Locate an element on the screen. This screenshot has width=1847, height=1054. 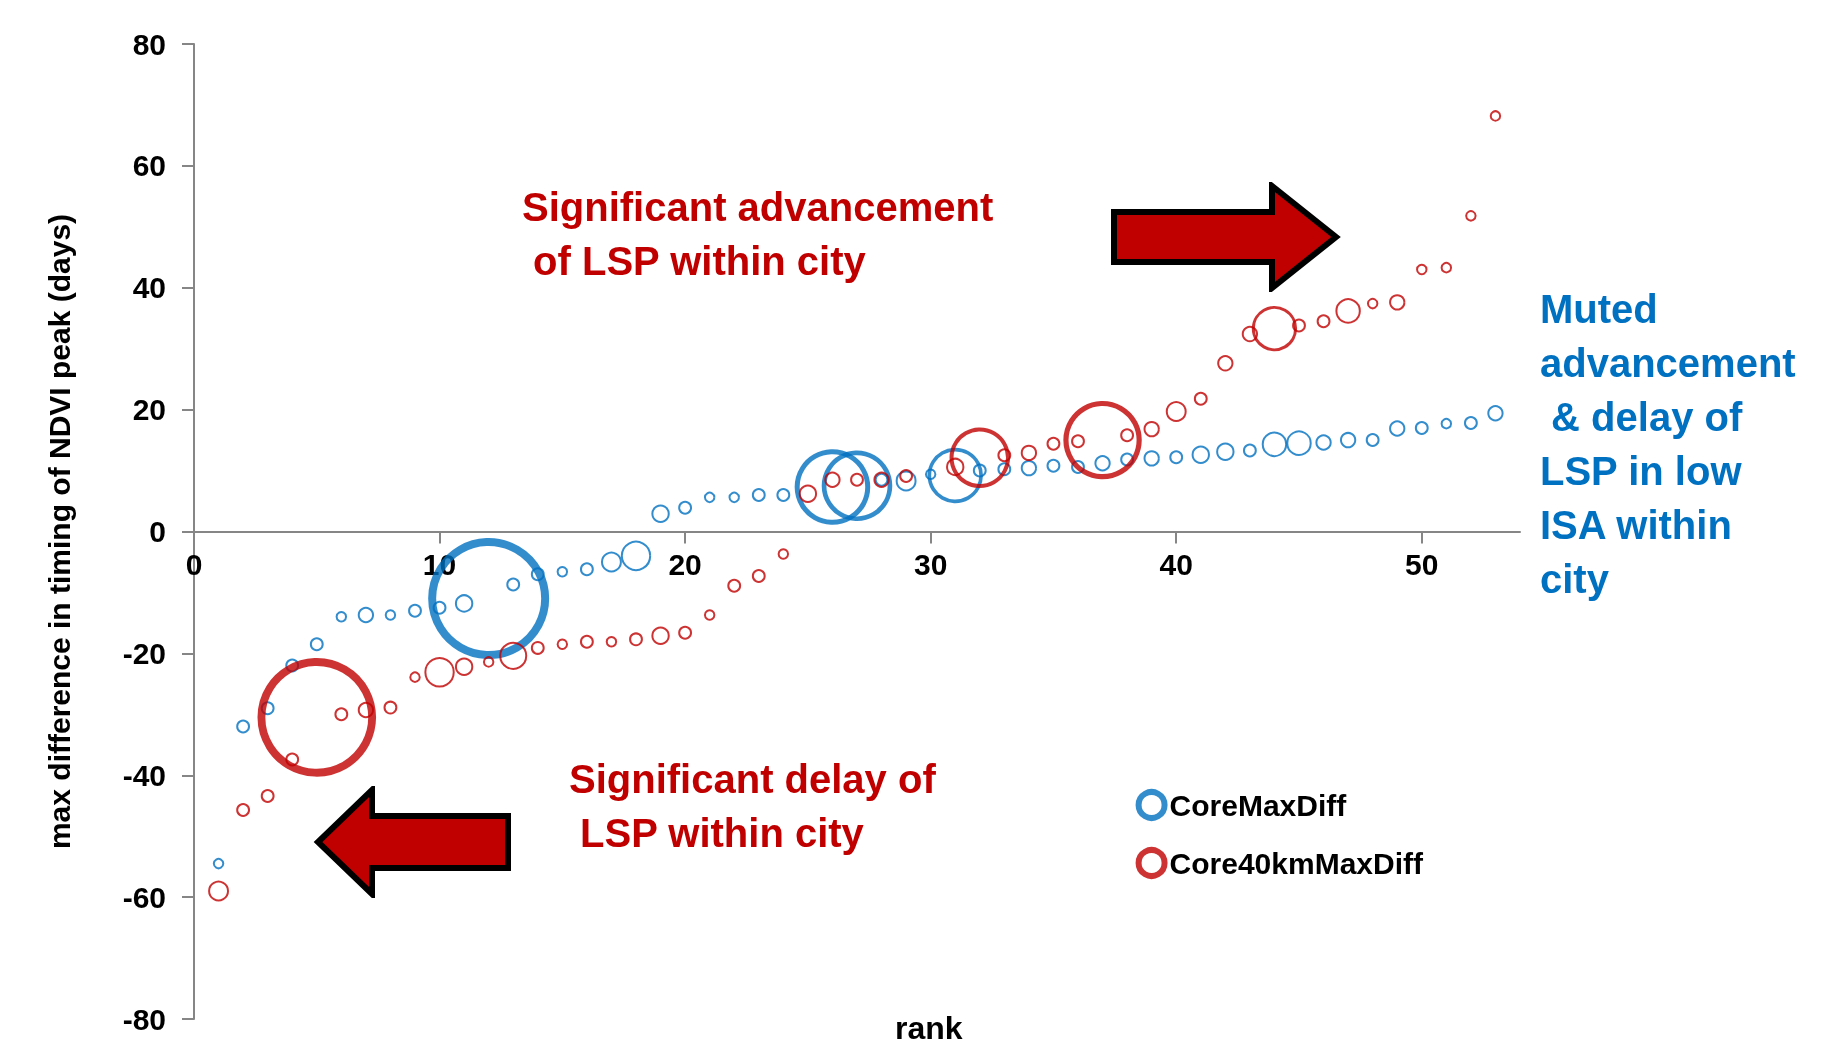
text: Muted advancement & delay of LSP in low ISA within city is located at coordinates (1668, 444).